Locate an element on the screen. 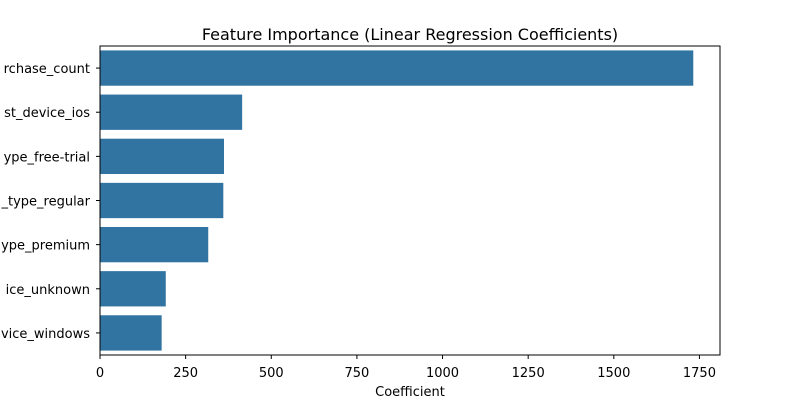 The height and width of the screenshot is (400, 800). x-tick-label: 500 is located at coordinates (271, 373).